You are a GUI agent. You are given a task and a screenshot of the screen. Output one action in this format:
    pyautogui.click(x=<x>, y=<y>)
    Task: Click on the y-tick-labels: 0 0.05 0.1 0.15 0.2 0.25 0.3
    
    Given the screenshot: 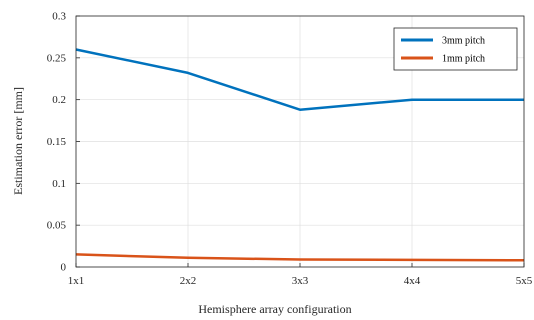 What is the action you would take?
    pyautogui.click(x=57, y=142)
    